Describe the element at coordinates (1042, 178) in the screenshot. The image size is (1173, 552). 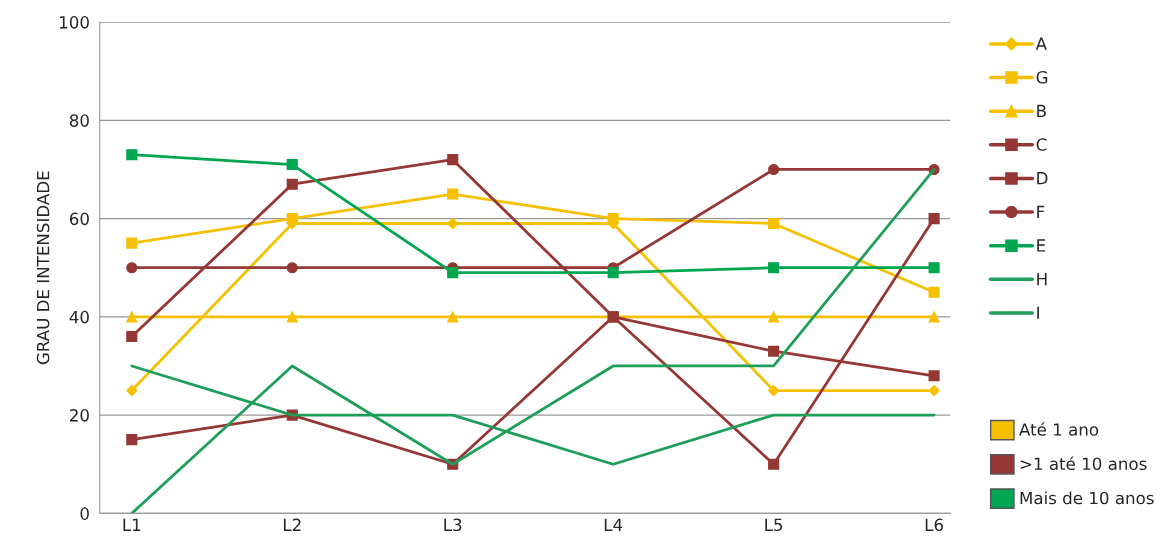
I see `legend-label: D` at that location.